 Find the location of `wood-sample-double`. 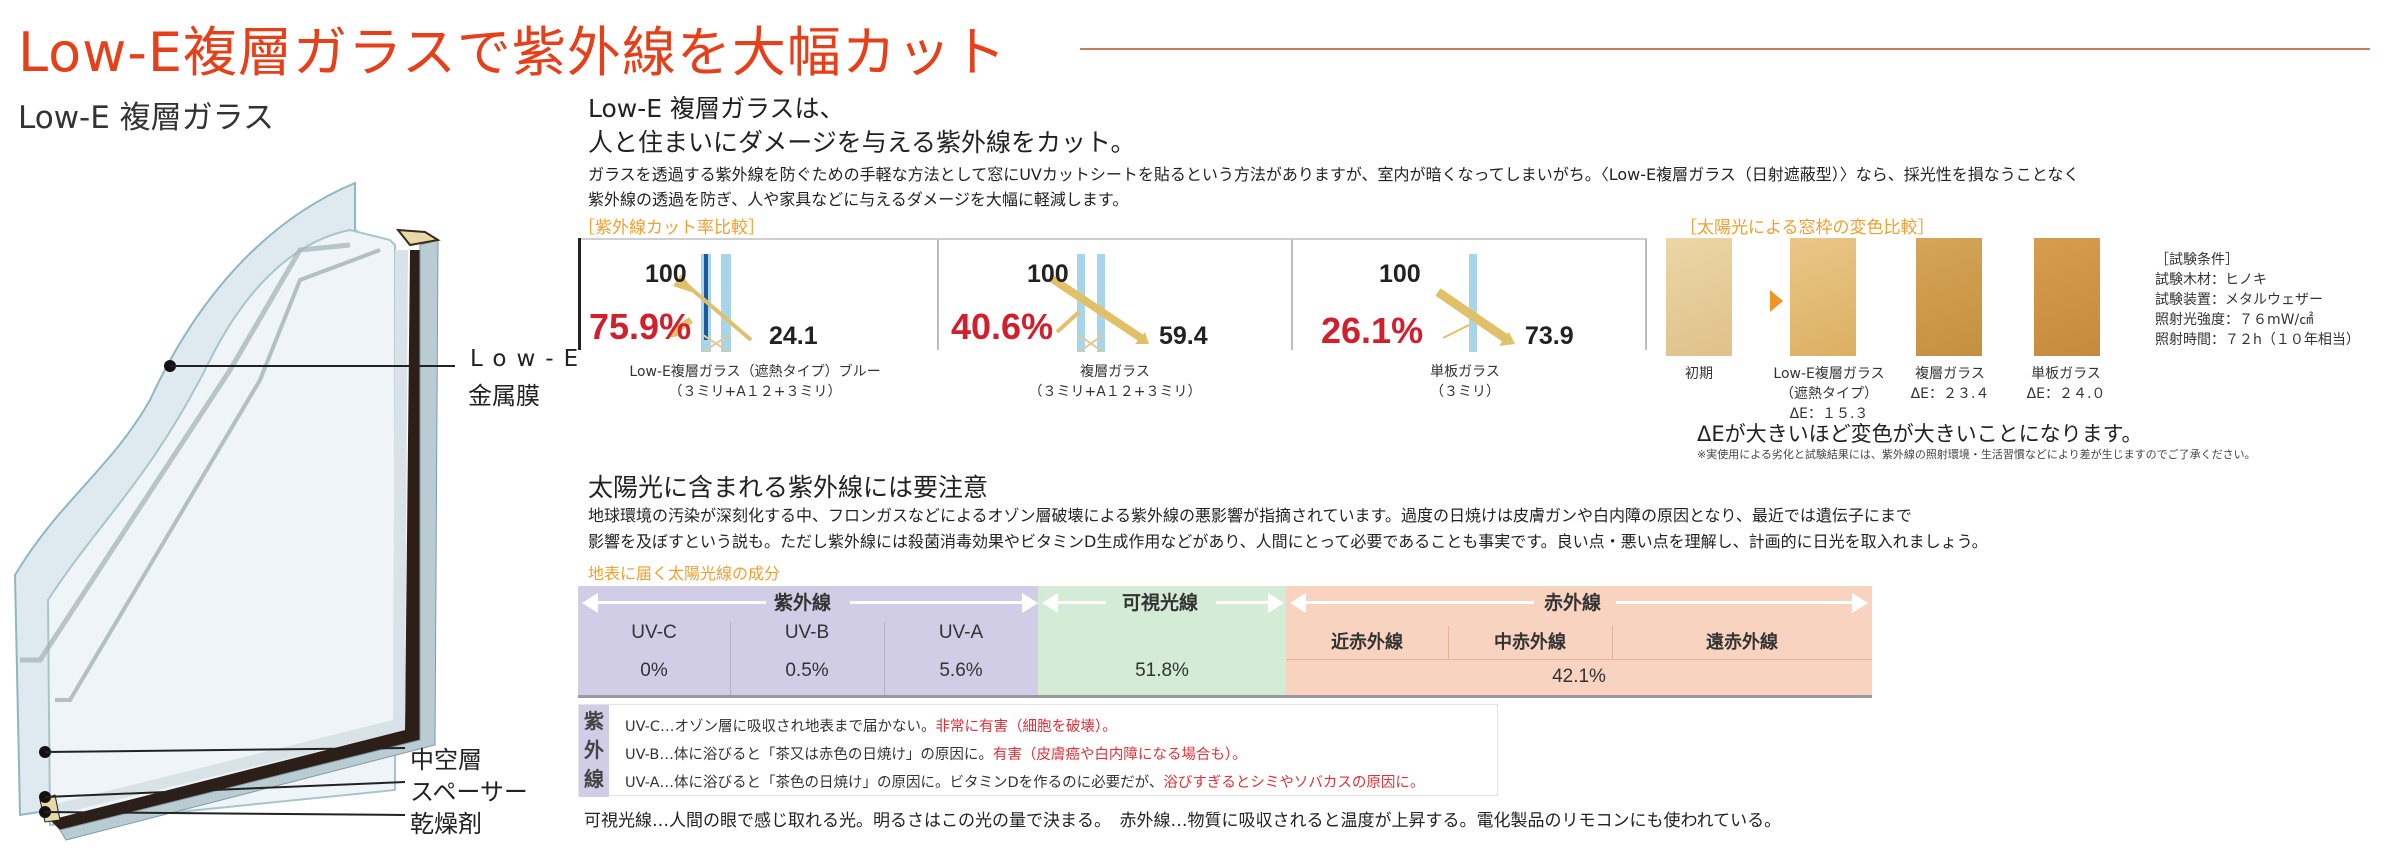

wood-sample-double is located at coordinates (1949, 297).